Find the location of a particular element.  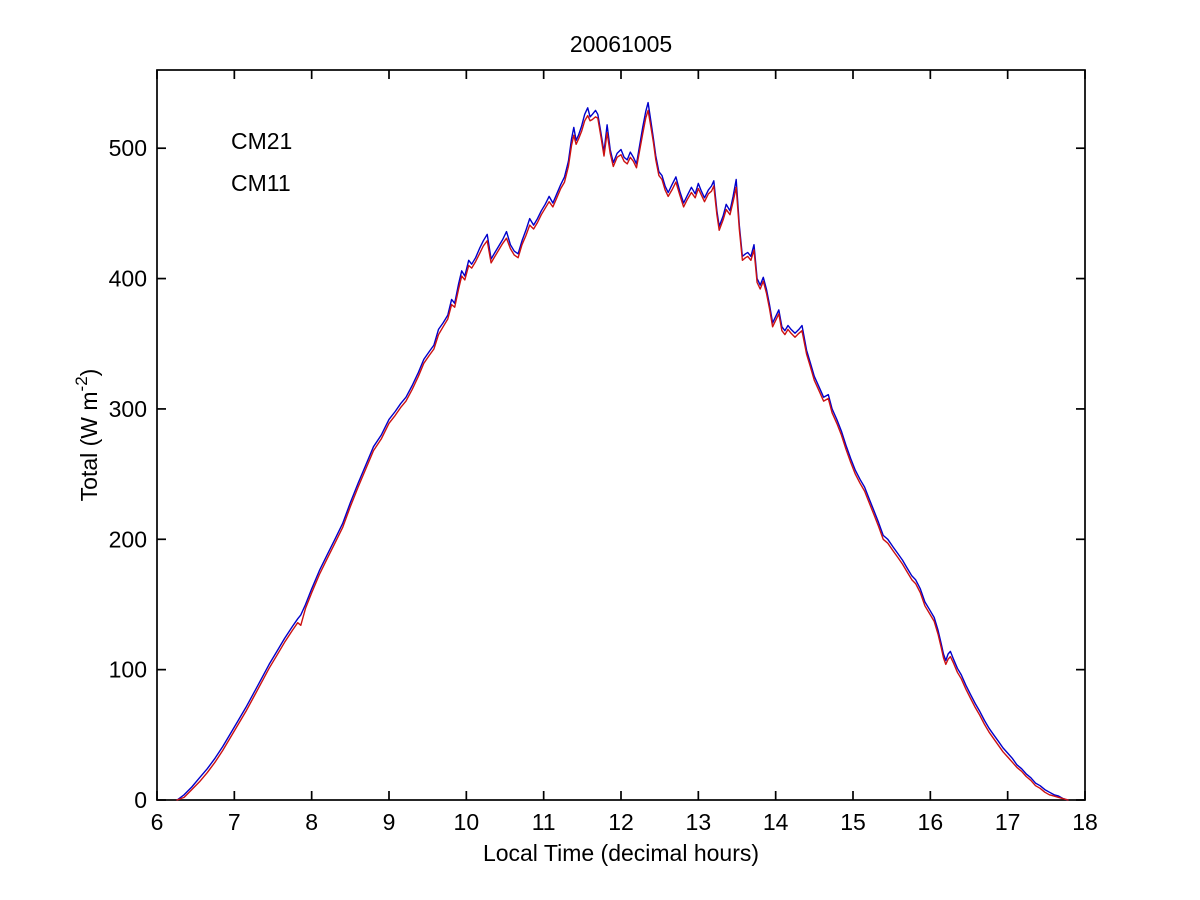

x-tick-label: 7 is located at coordinates (234, 822).